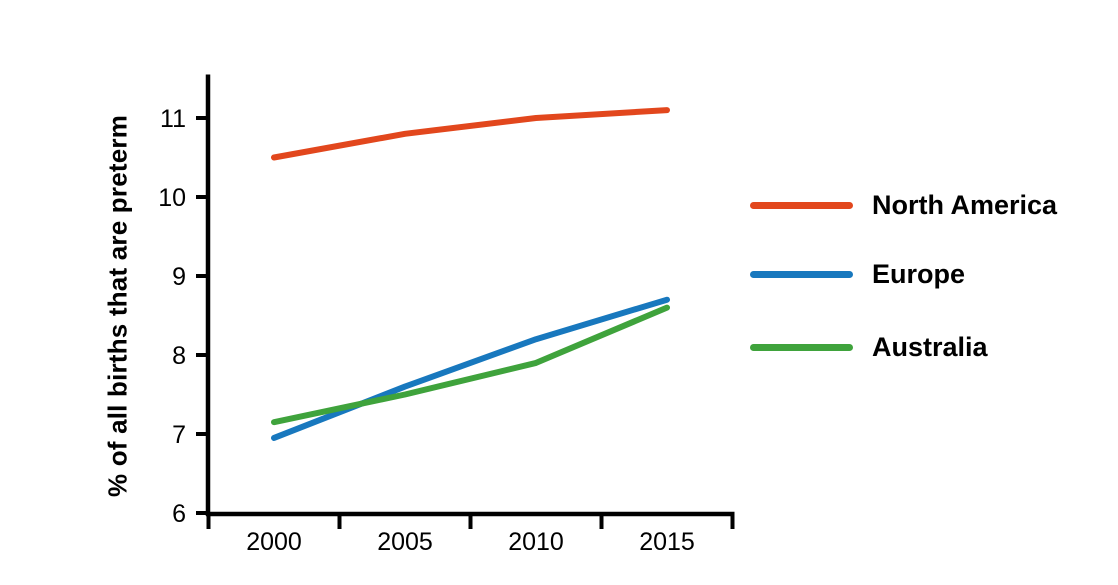  What do you see at coordinates (919, 273) in the screenshot?
I see `legend-label-europe: Europe` at bounding box center [919, 273].